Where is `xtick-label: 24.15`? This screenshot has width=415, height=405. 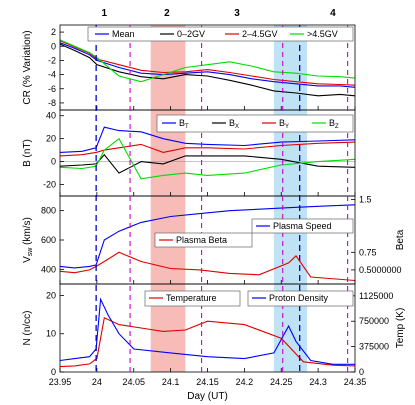
xtick-label: 24.15 is located at coordinates (207, 382).